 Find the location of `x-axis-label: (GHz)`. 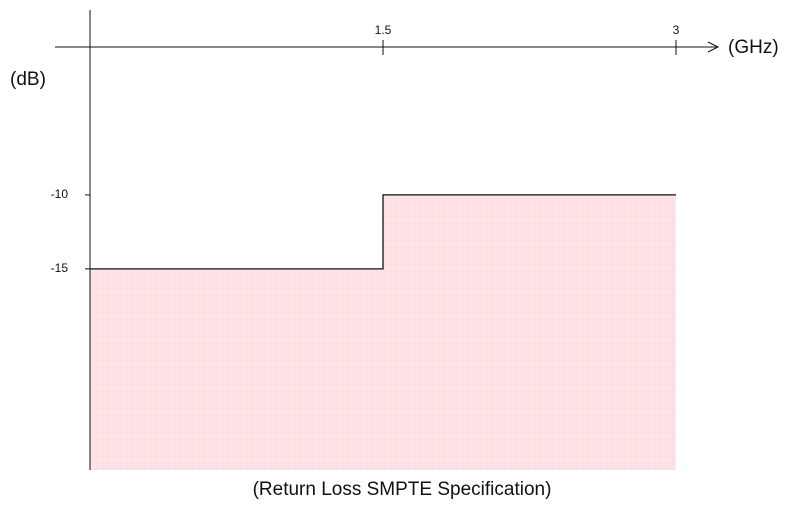

x-axis-label: (GHz) is located at coordinates (753, 47).